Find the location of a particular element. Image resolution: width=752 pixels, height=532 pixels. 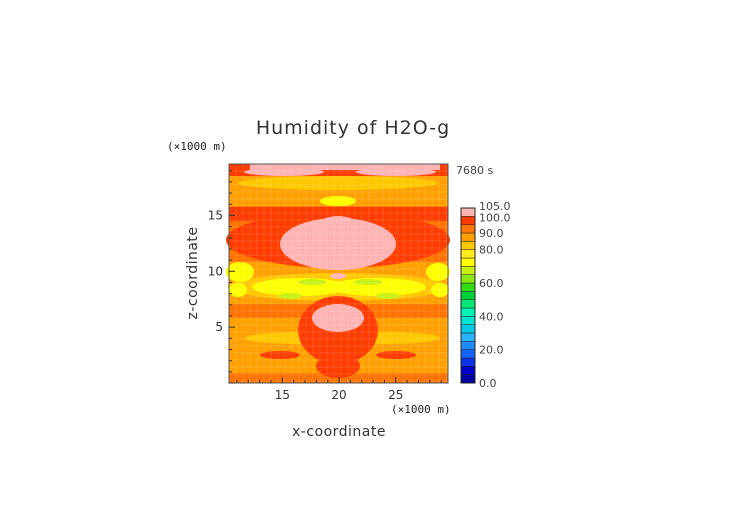

y-tick-label: 10 is located at coordinates (215, 271).